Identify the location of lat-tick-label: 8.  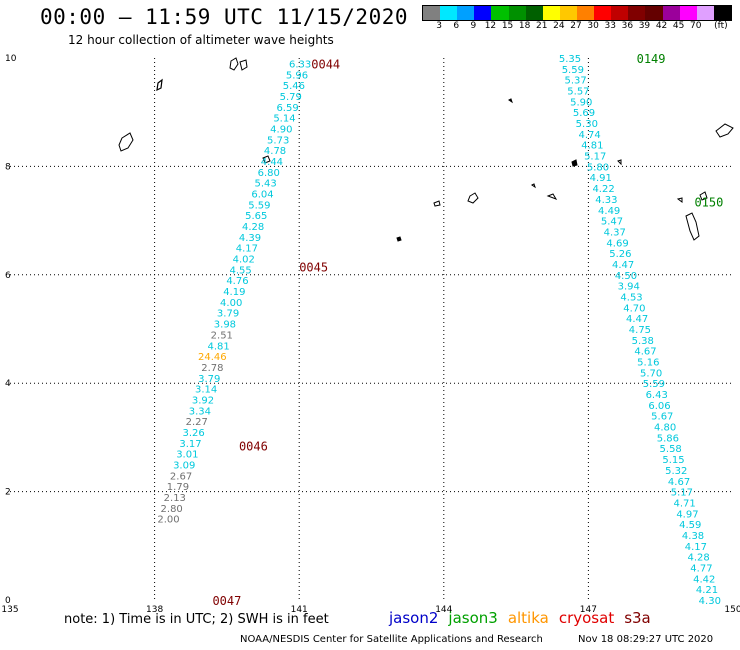
(8, 167).